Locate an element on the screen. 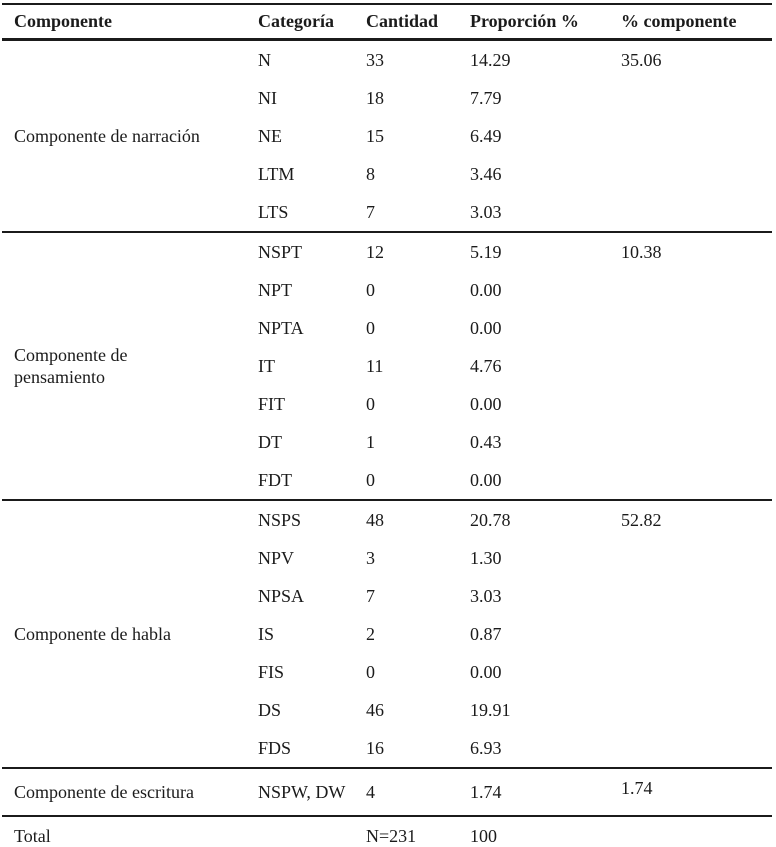  category-cell: FIT is located at coordinates (271, 404).